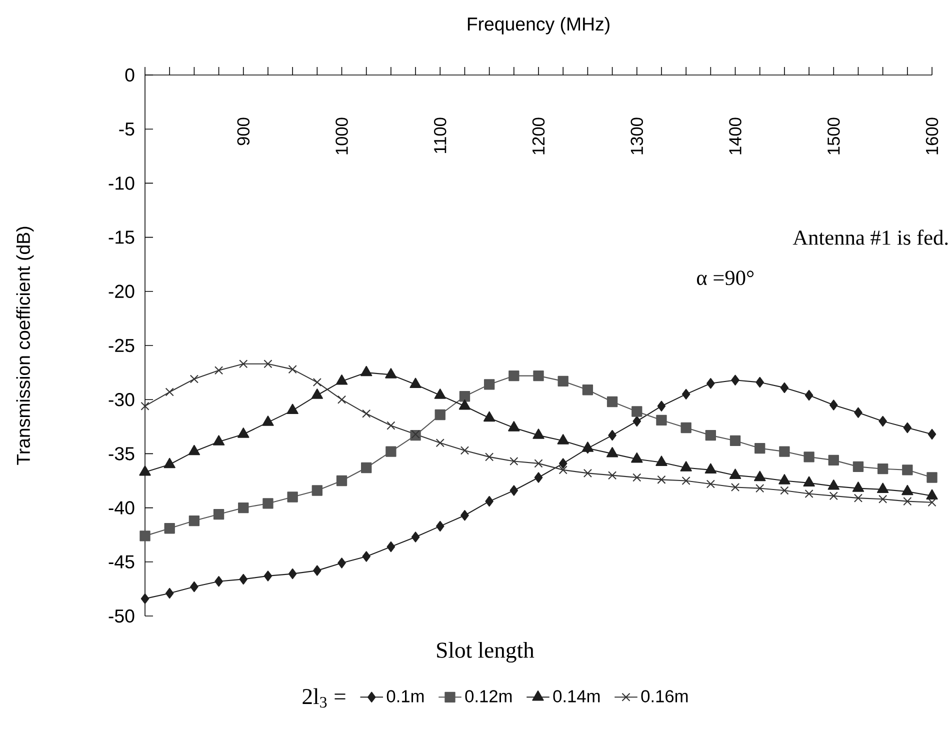 The image size is (952, 746). What do you see at coordinates (324, 698) in the screenshot?
I see `legend-title: 2l$_{3}$ =` at bounding box center [324, 698].